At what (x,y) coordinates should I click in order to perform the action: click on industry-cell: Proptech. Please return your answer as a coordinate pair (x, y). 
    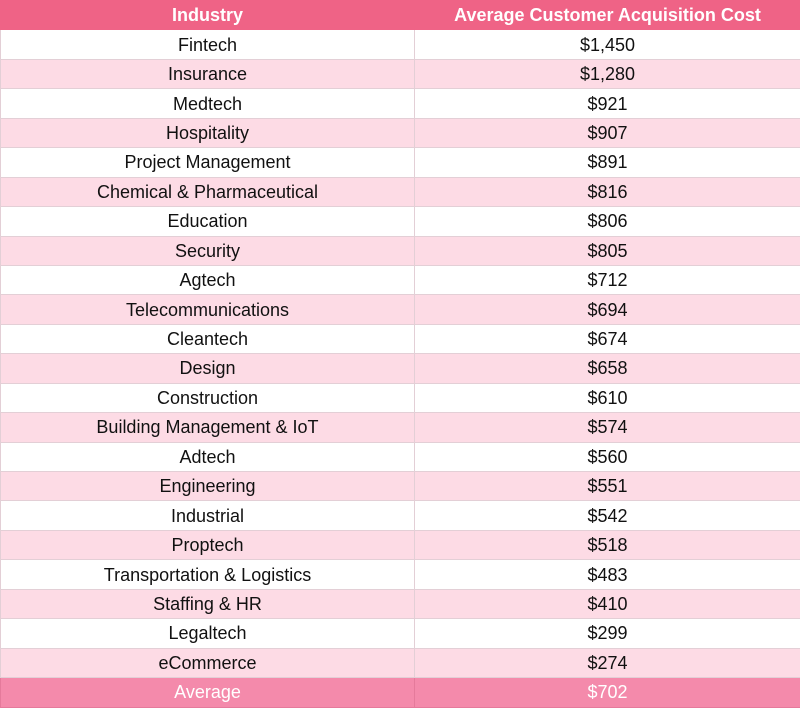
    Looking at the image, I should click on (208, 544).